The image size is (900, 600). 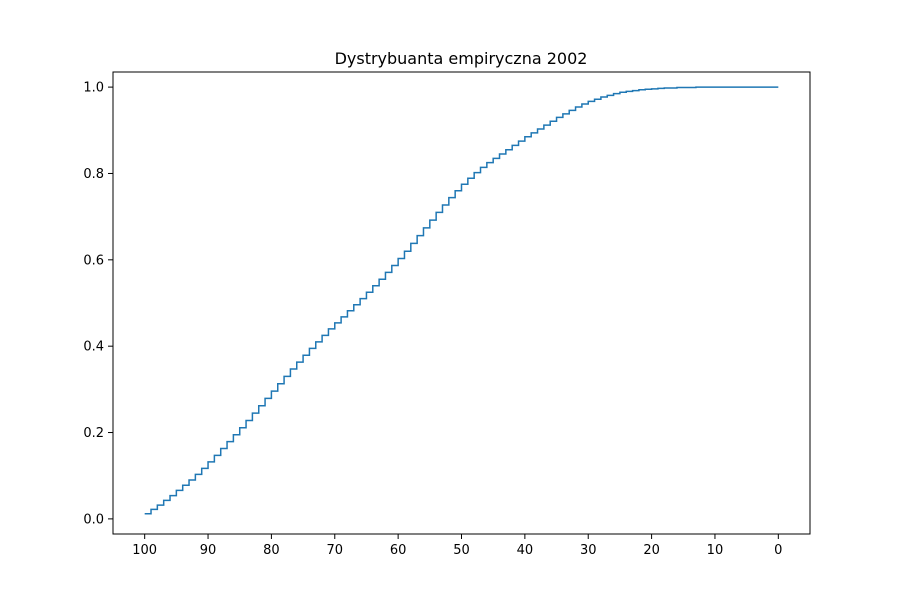 What do you see at coordinates (334, 550) in the screenshot?
I see `x-tick-label: 70` at bounding box center [334, 550].